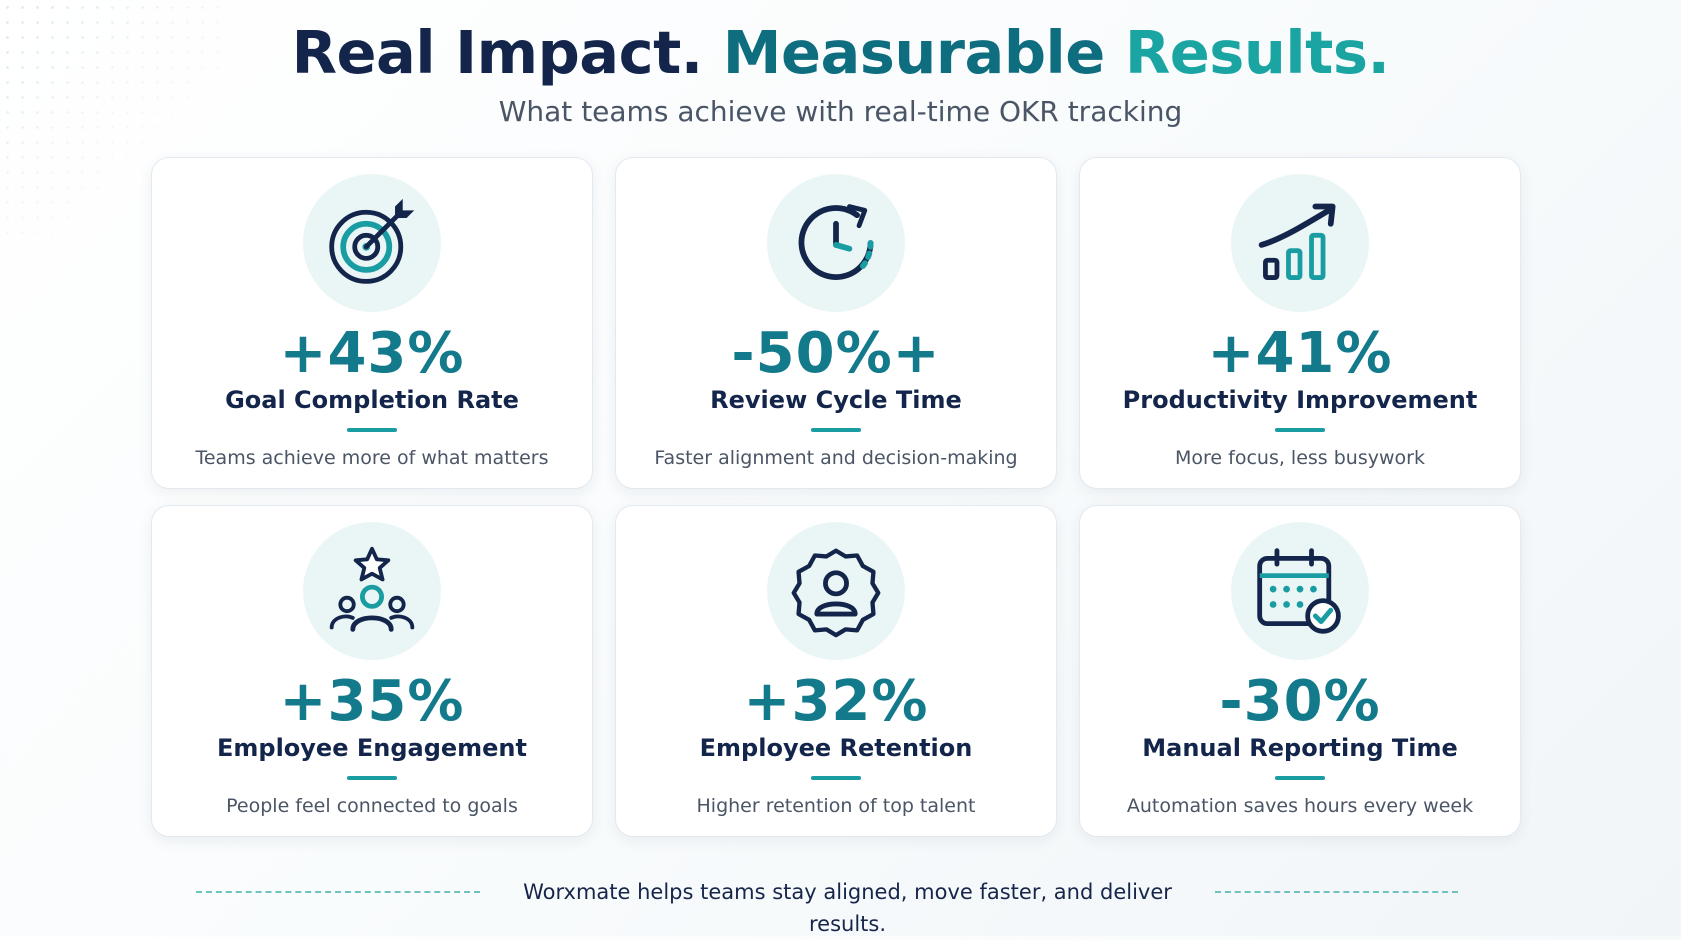 The height and width of the screenshot is (940, 1681). What do you see at coordinates (1300, 591) in the screenshot?
I see `calendar-check-icon` at bounding box center [1300, 591].